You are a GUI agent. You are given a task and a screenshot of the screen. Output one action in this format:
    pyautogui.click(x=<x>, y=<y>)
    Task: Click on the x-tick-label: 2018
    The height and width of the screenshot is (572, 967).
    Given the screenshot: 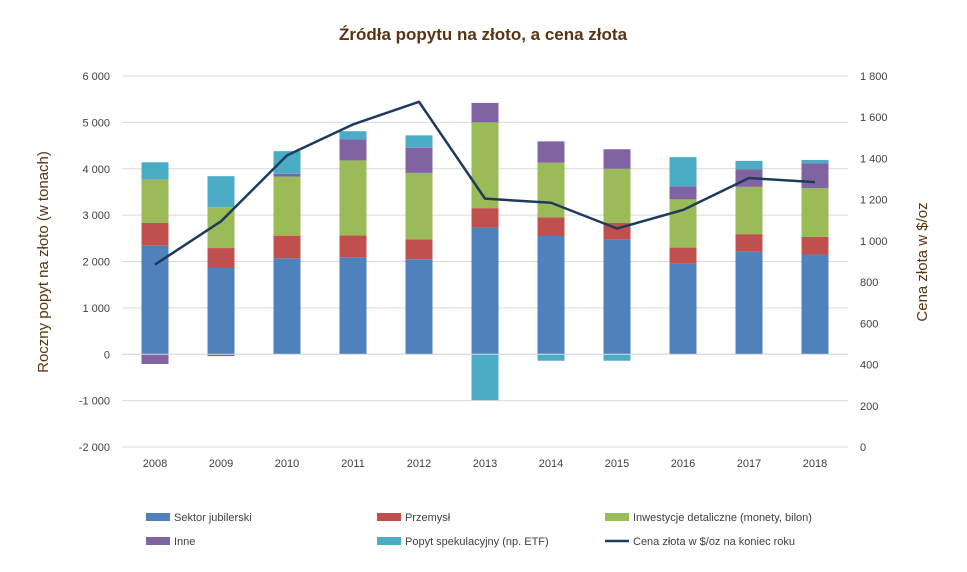 What is the action you would take?
    pyautogui.click(x=815, y=464)
    